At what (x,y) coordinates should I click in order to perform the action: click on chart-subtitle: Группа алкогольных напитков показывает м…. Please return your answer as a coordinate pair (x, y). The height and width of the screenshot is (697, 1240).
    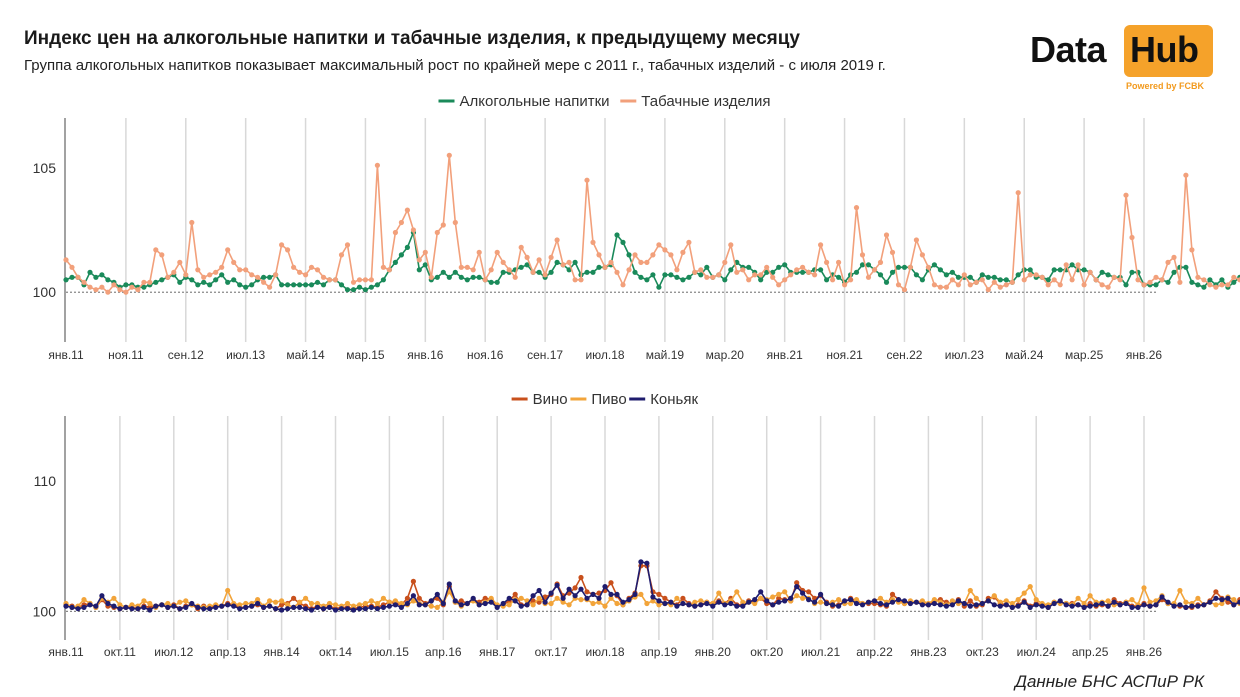
    Looking at the image, I should click on (455, 65).